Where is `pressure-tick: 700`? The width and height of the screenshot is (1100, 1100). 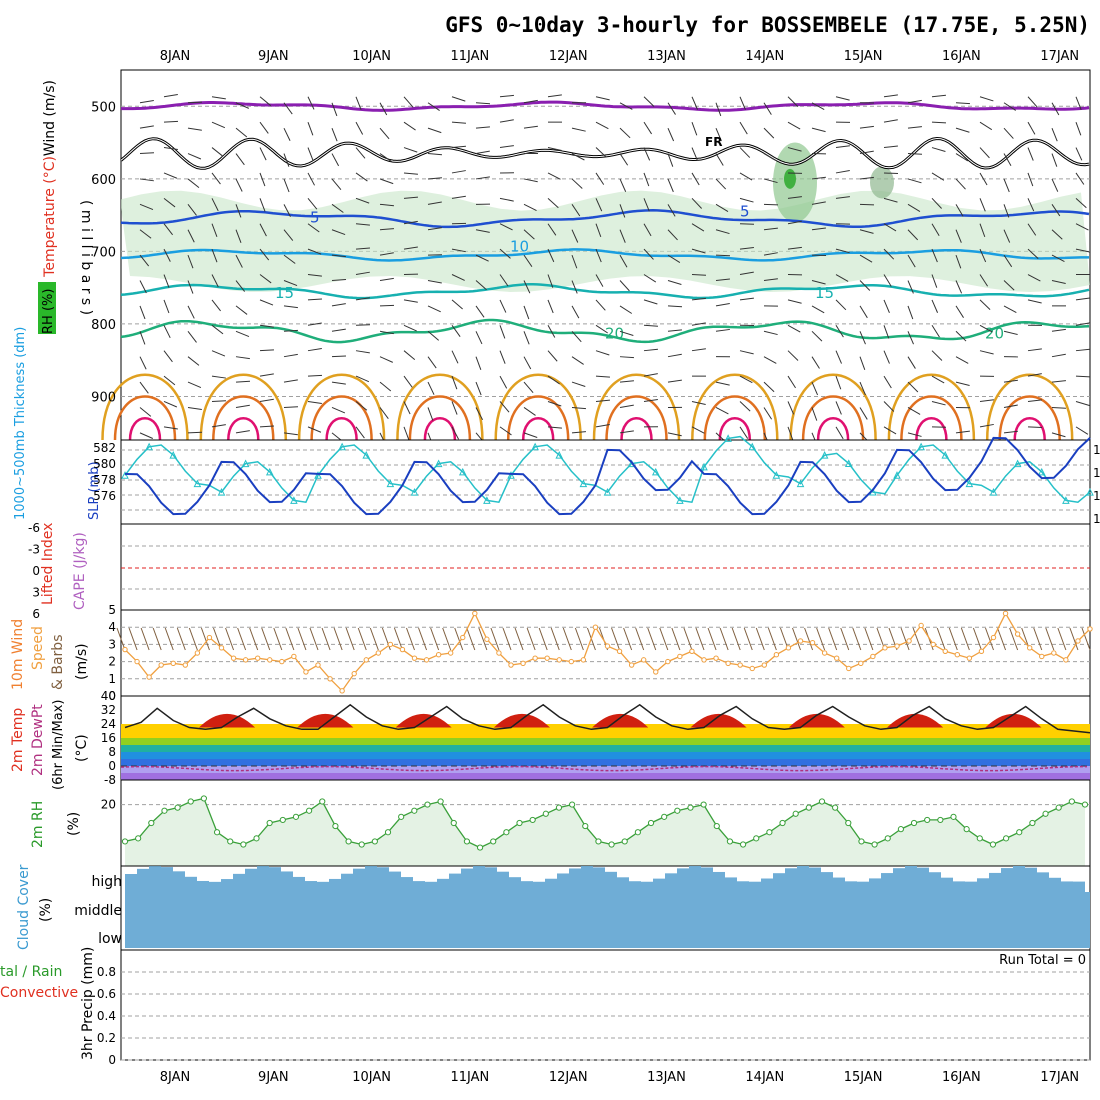 pressure-tick: 700 is located at coordinates (103, 252).